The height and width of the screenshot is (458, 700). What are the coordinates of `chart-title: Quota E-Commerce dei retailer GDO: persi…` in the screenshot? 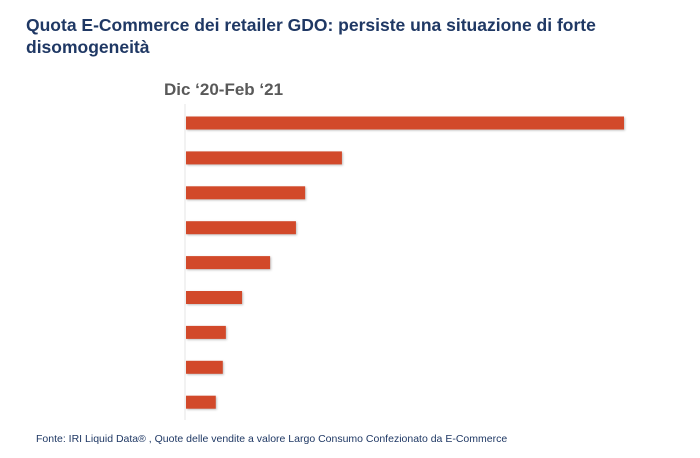 It's located at (311, 36).